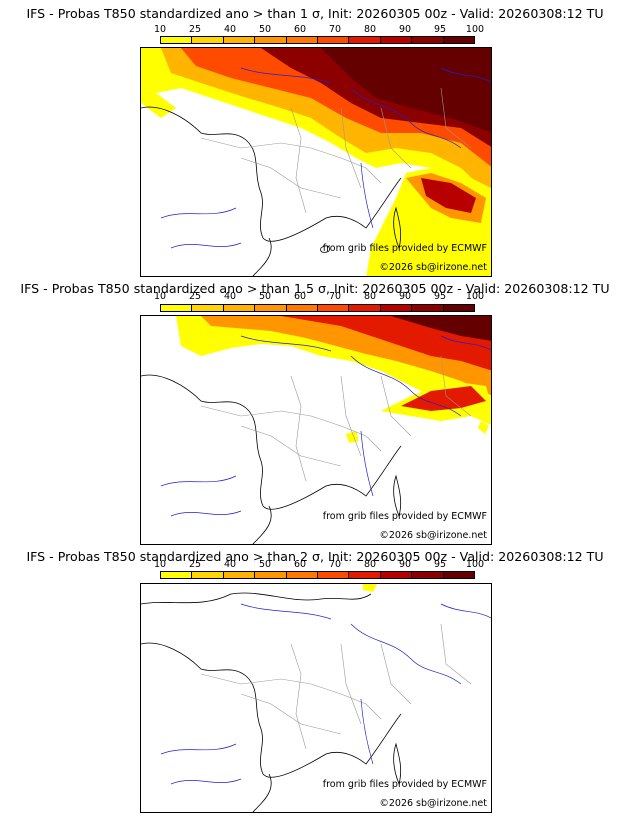 This screenshot has height=828, width=630. I want to click on copyright-credit: ©2026 sb@irizone.net, so click(433, 803).